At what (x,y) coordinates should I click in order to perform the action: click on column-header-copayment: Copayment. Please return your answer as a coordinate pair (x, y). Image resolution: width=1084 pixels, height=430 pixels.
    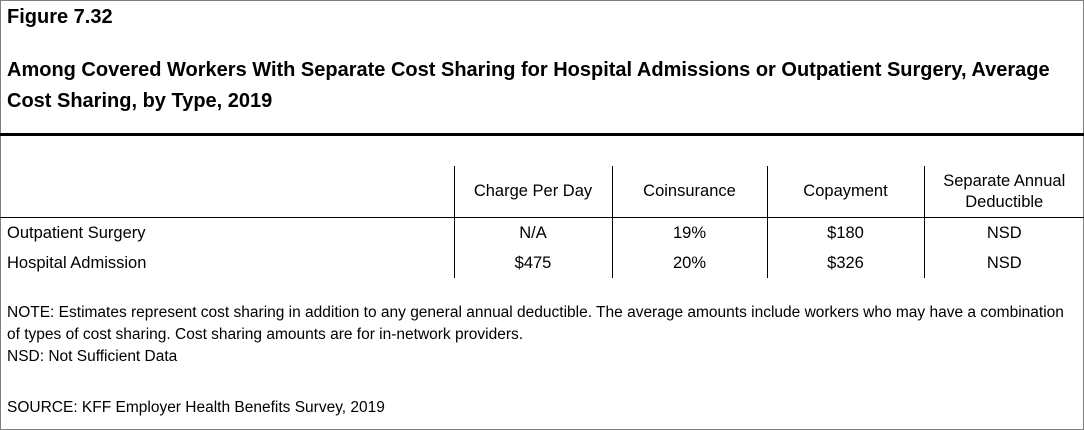
    Looking at the image, I should click on (845, 192).